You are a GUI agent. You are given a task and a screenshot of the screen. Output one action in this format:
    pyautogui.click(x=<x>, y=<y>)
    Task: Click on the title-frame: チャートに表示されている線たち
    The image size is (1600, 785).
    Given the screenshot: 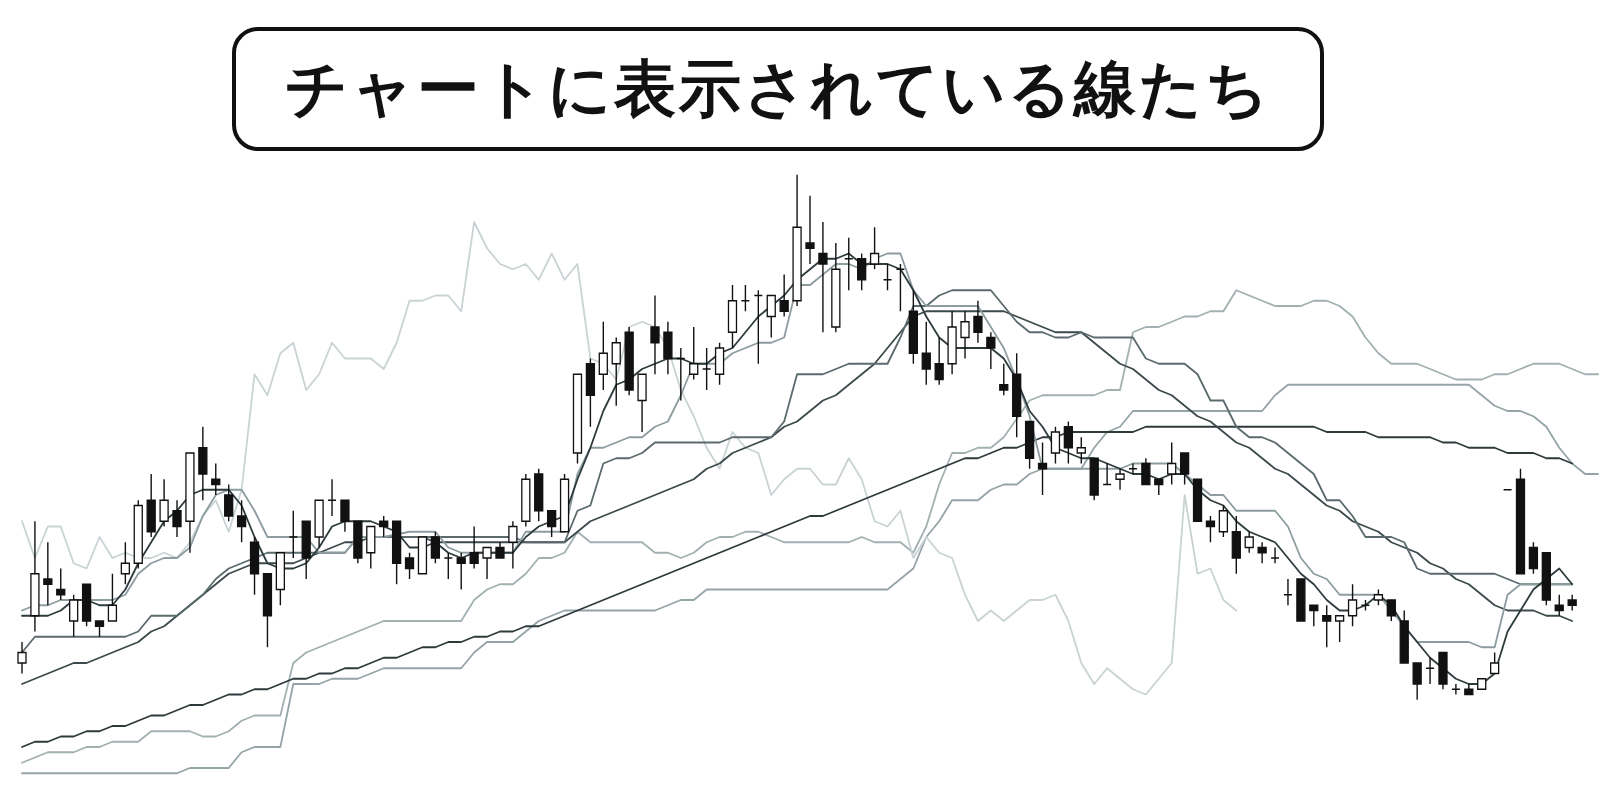 What is the action you would take?
    pyautogui.click(x=778, y=89)
    